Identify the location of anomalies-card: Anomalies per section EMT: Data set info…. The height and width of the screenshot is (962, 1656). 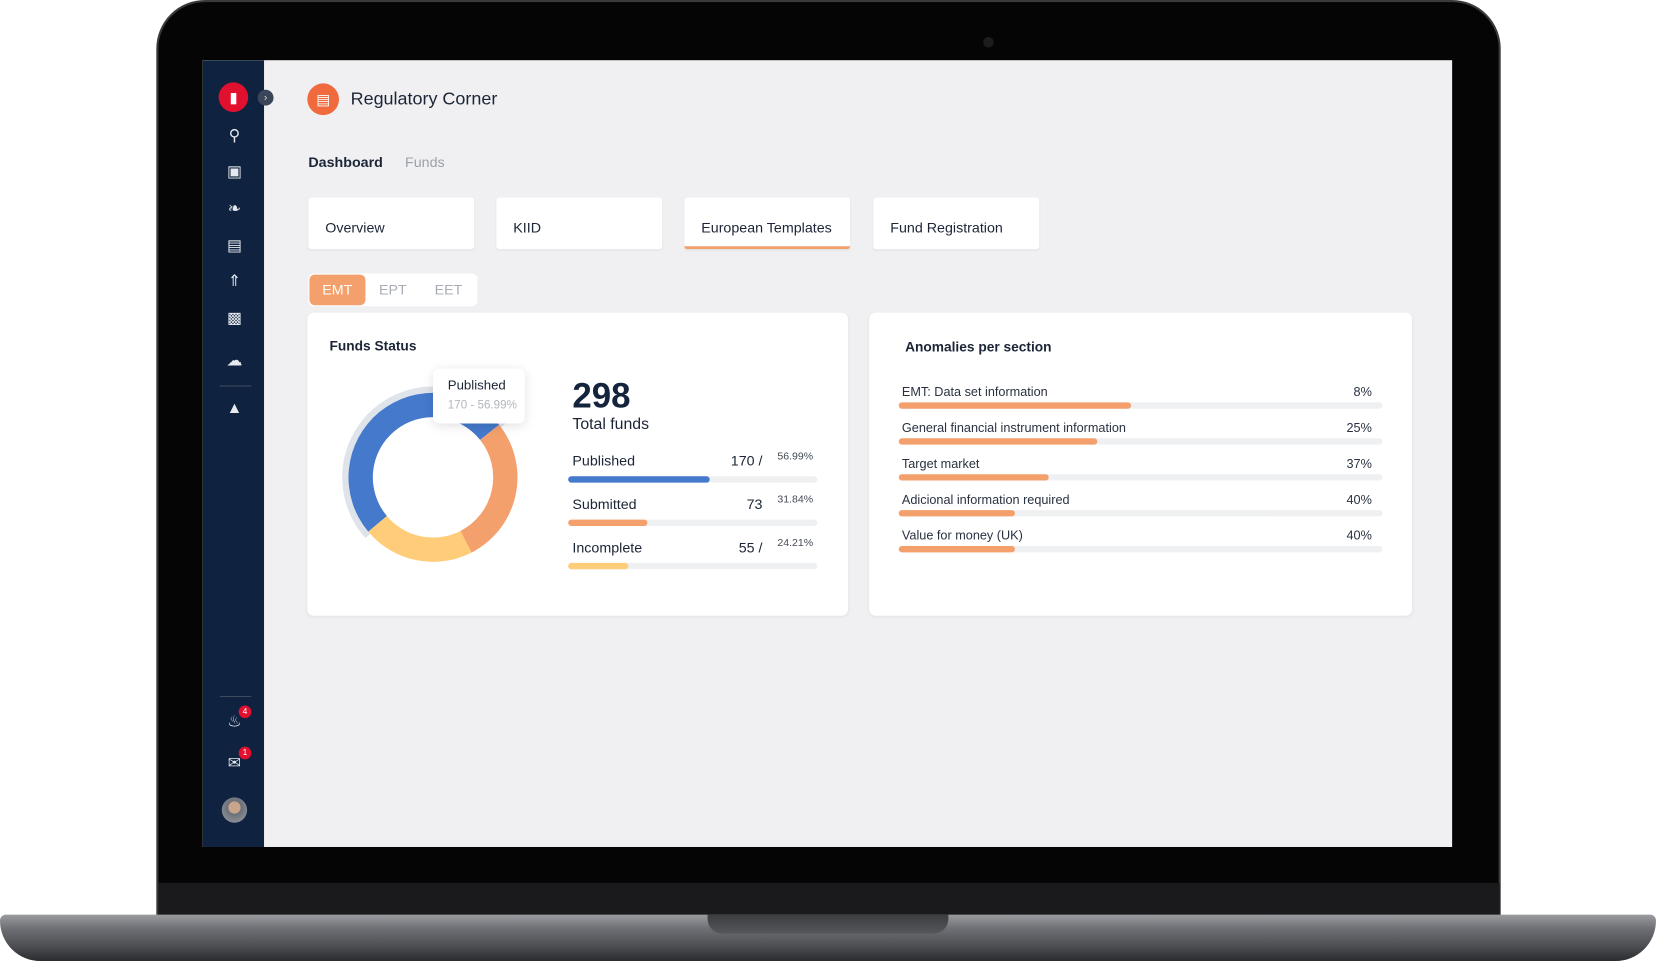
(1141, 464).